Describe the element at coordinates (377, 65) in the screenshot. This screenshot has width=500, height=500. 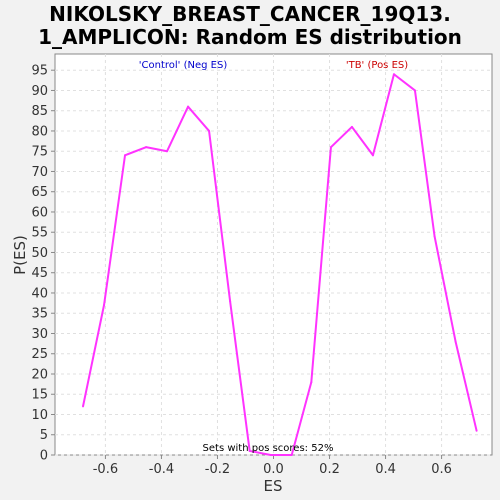
I see `tb-pos-es-label: 'TB' (Pos ES)` at that location.